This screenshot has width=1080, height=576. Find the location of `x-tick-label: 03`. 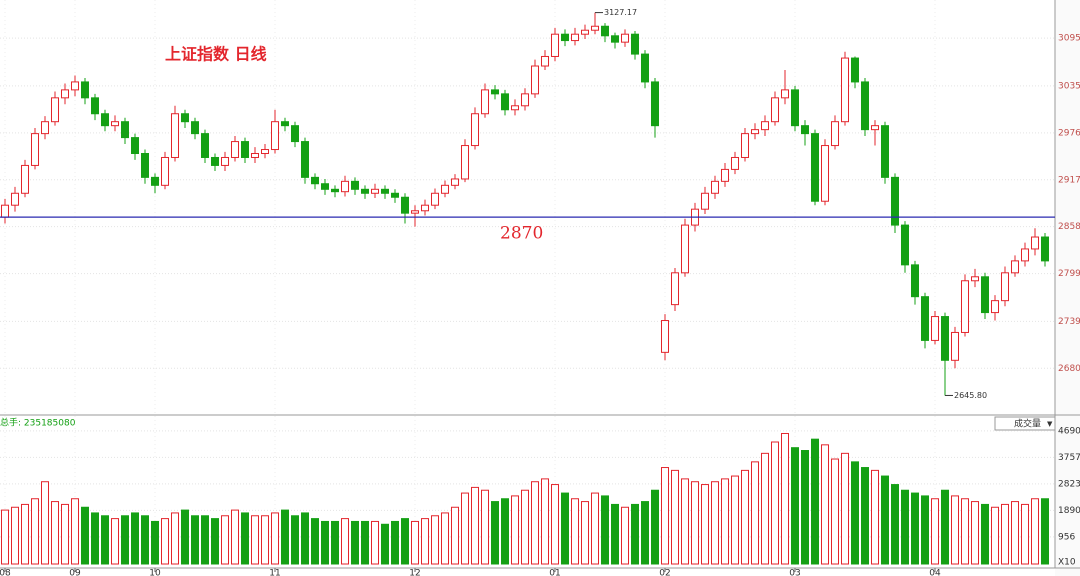

x-tick-label: 03 is located at coordinates (794, 572).